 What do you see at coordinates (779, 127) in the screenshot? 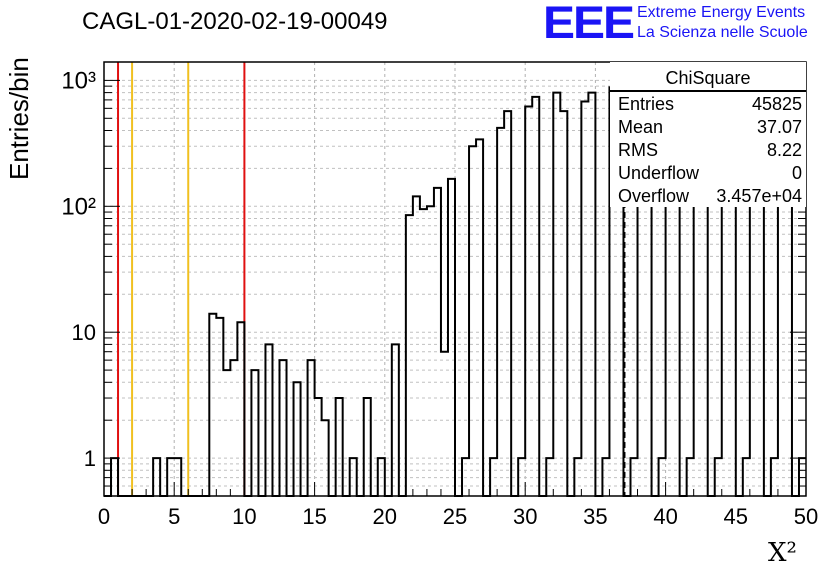
I see `stat-value: 37.07` at bounding box center [779, 127].